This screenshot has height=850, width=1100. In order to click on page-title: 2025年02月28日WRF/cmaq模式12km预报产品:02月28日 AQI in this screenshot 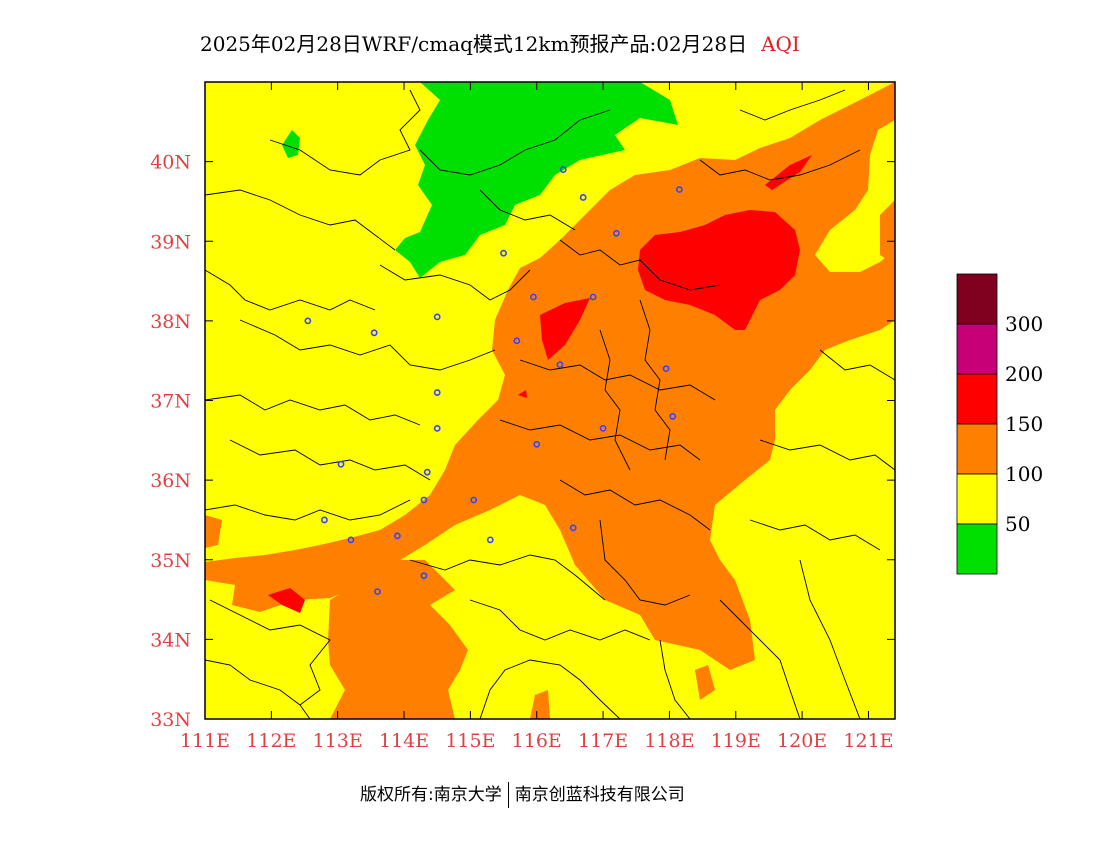, I will do `click(500, 42)`.